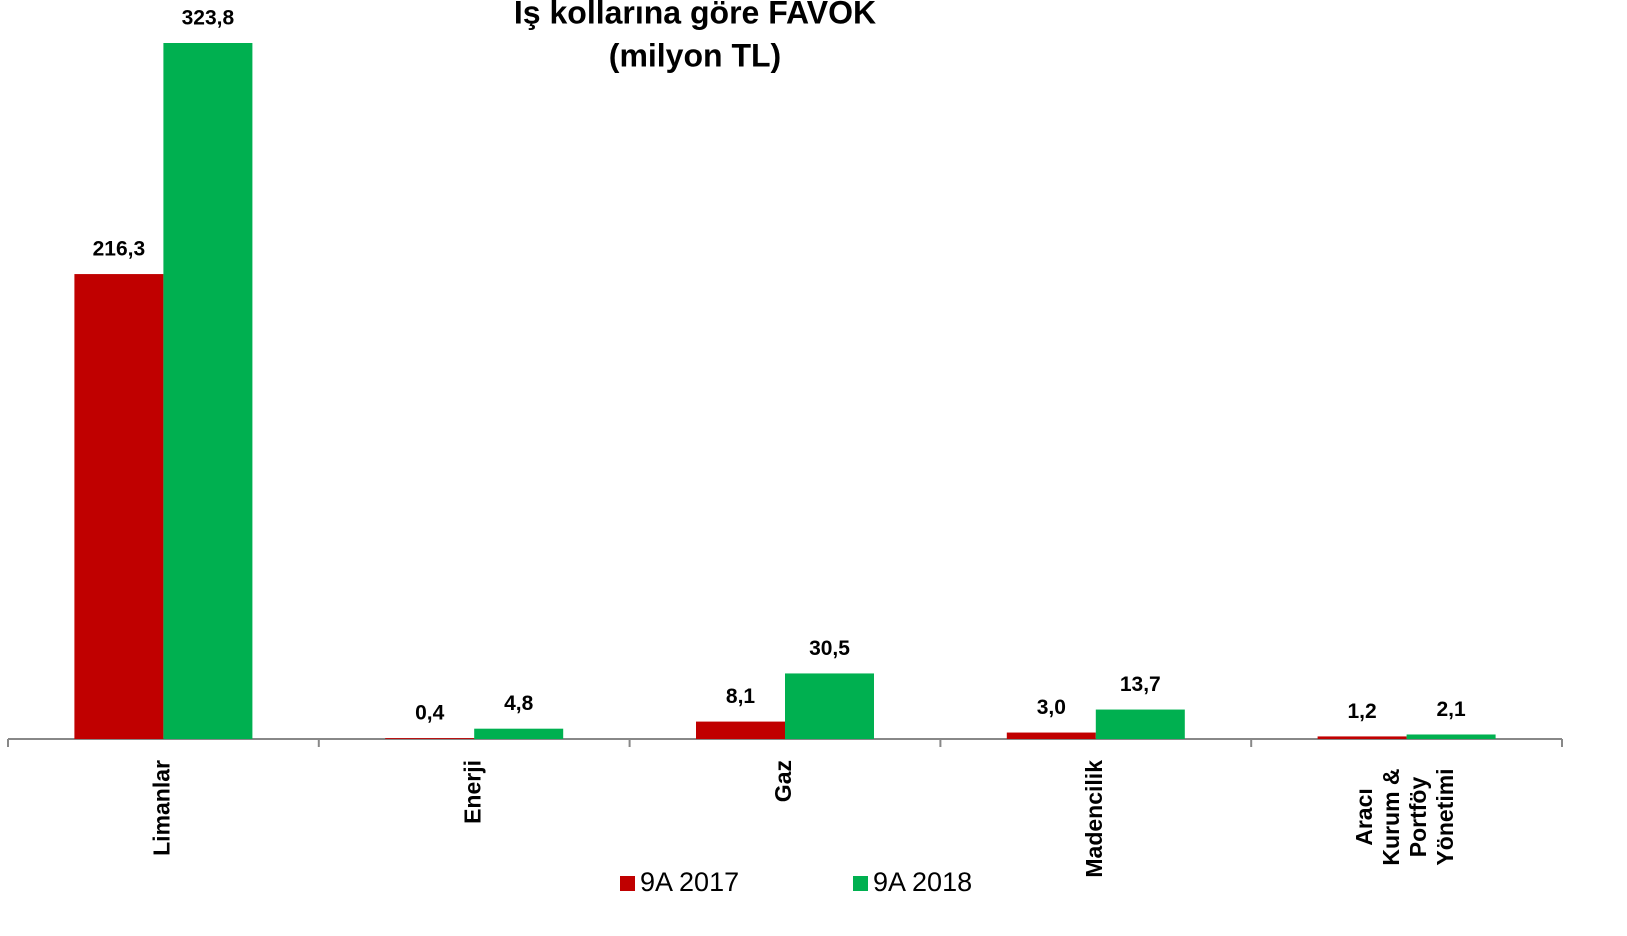 This screenshot has height=936, width=1627. I want to click on legend-label: 9A 2018, so click(922, 882).